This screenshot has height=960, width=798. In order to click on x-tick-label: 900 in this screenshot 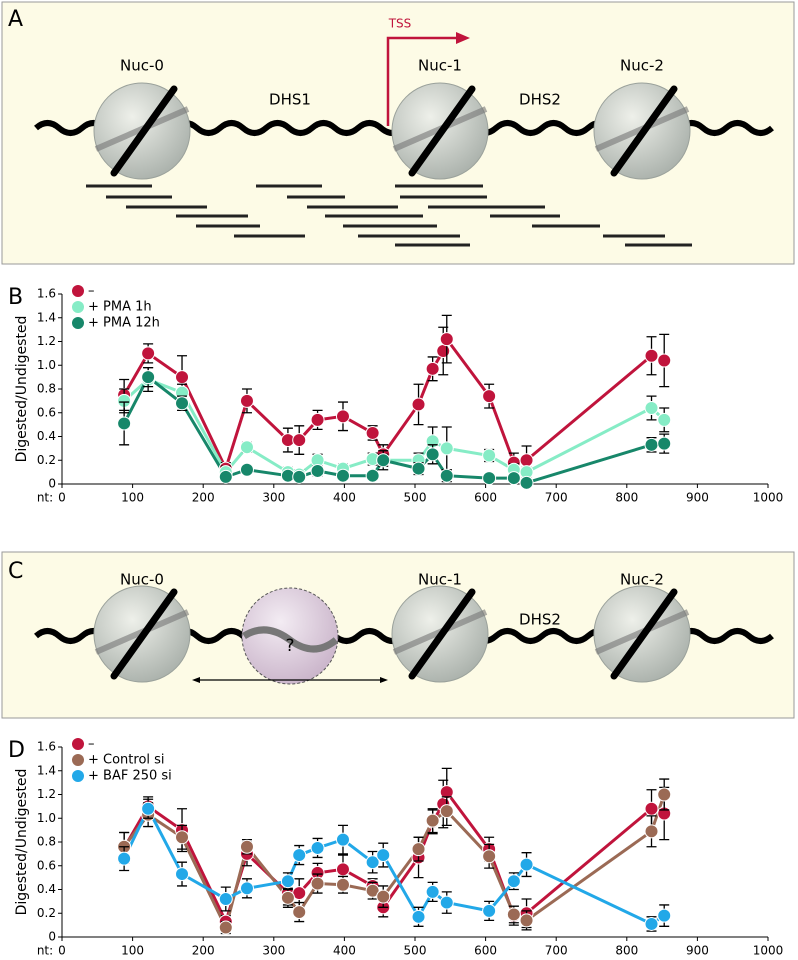, I will do `click(697, 951)`.